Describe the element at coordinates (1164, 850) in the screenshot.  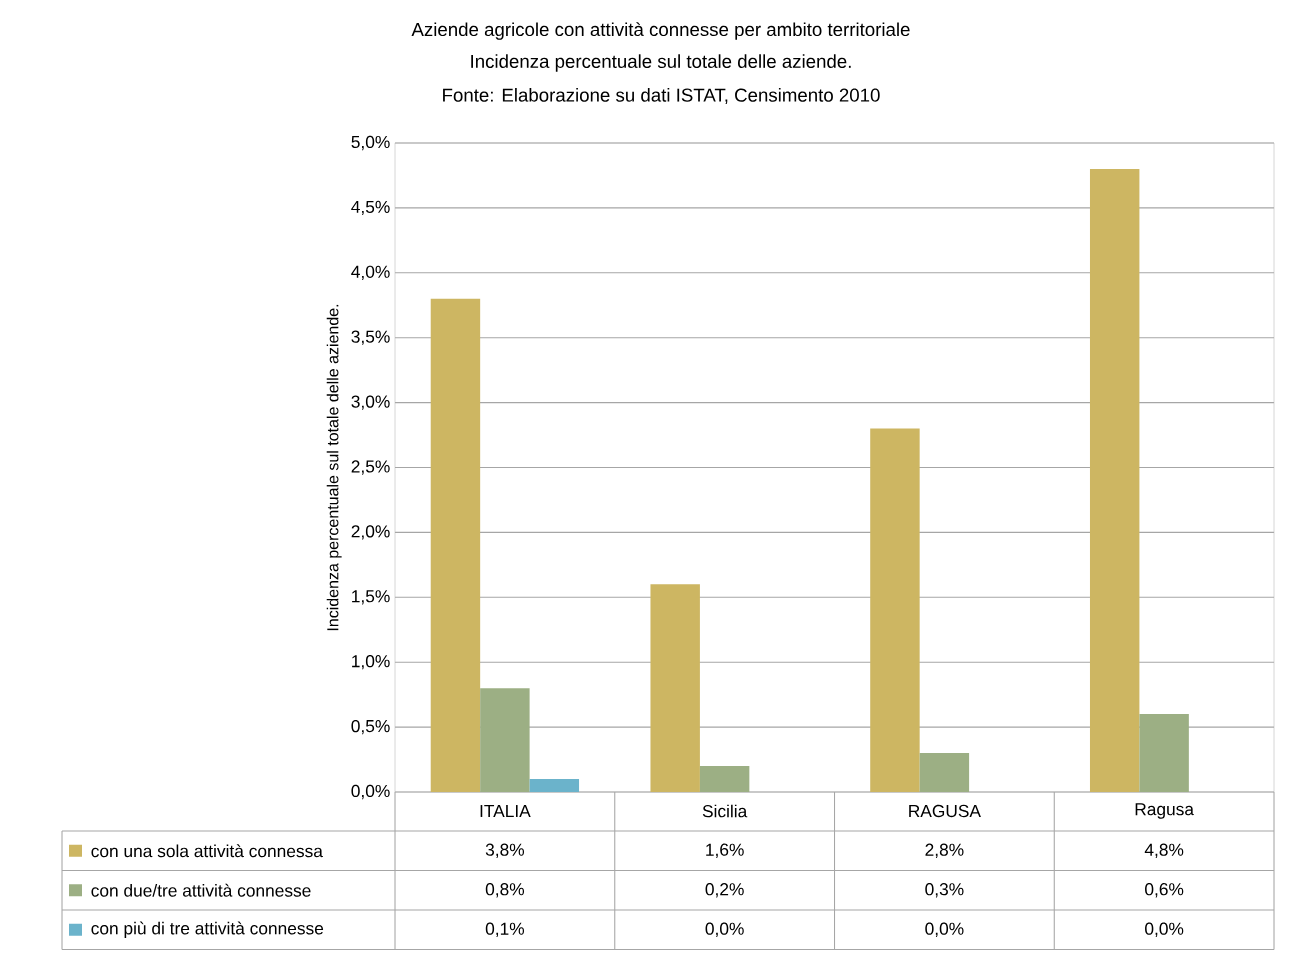
I see `data-label: 4,8%` at that location.